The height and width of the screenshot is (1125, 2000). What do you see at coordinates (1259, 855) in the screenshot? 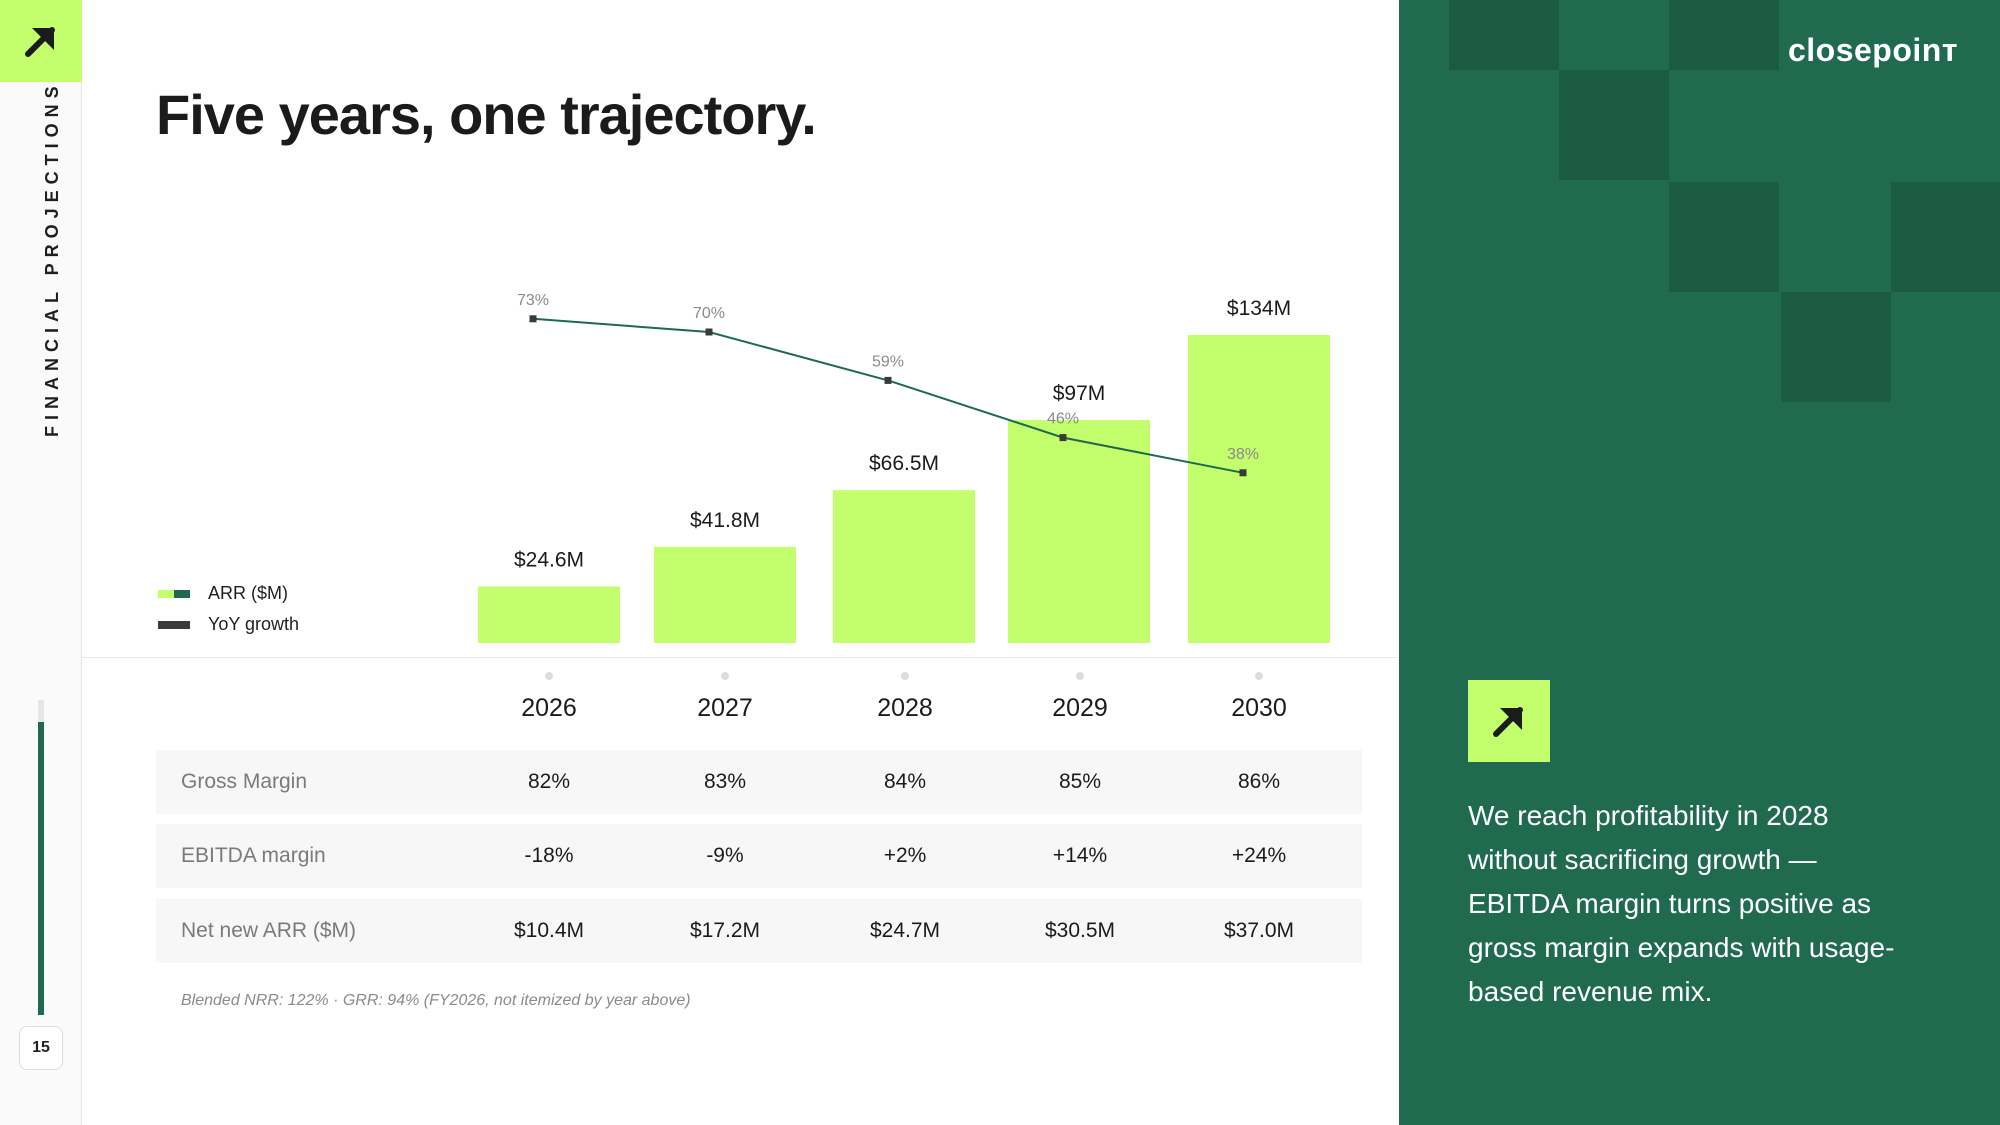
I see `table-cell: +24%` at bounding box center [1259, 855].